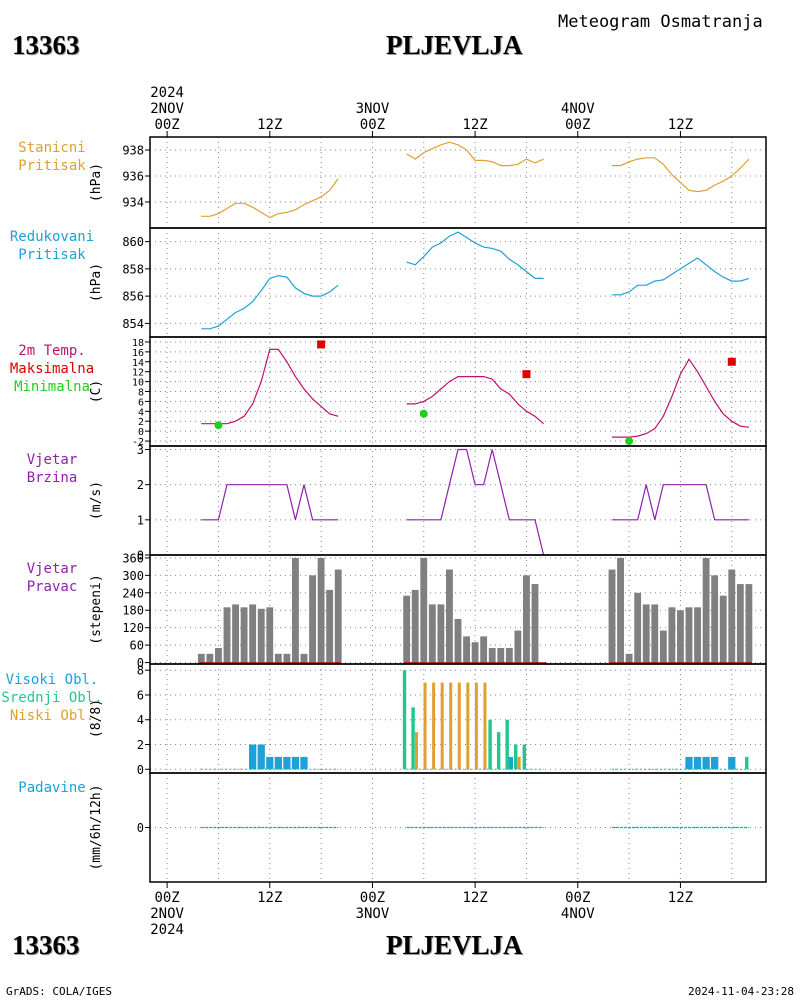 The image size is (800, 1000). Describe the element at coordinates (52, 237) in the screenshot. I see `panel-label: Redukovani` at that location.